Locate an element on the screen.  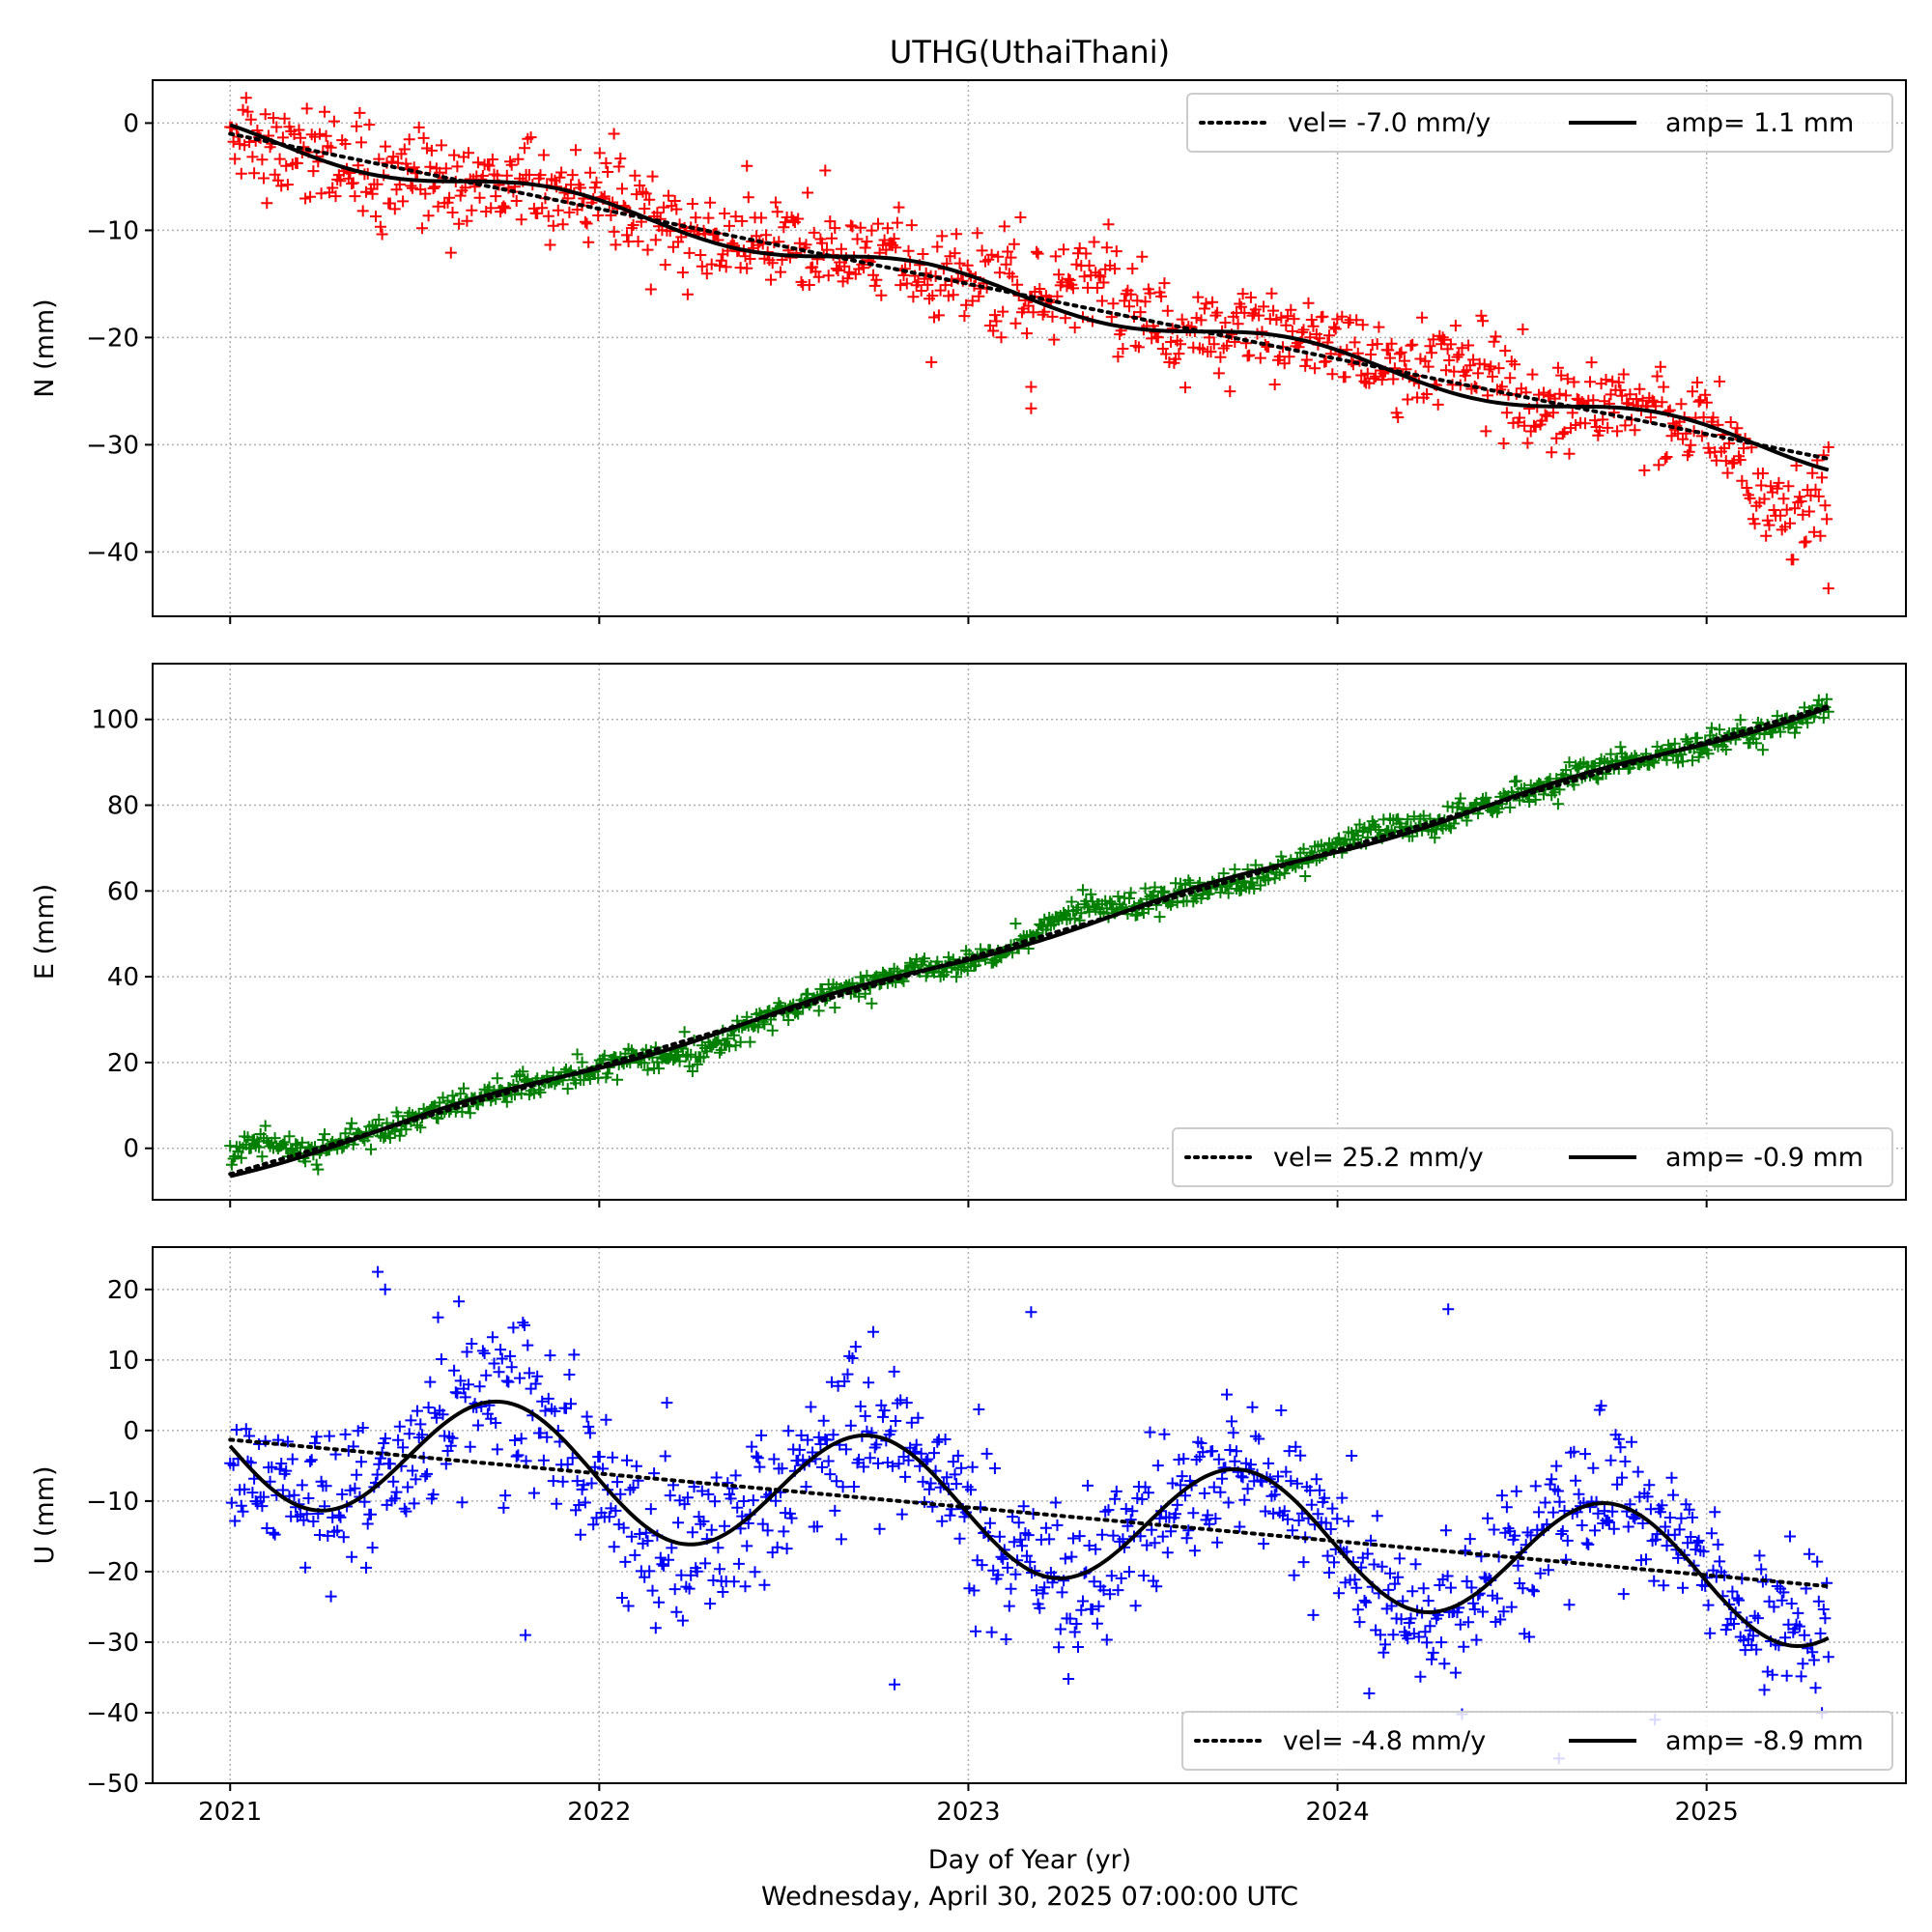
legend-velocity-label: vel= -4.8 mm/y is located at coordinates (1384, 1741).